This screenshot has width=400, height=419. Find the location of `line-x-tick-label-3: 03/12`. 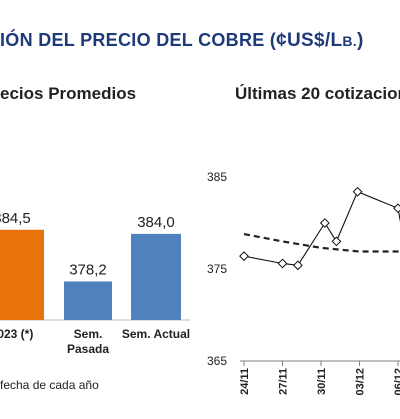

line-x-tick-label-3: 03/12 is located at coordinates (361, 382).